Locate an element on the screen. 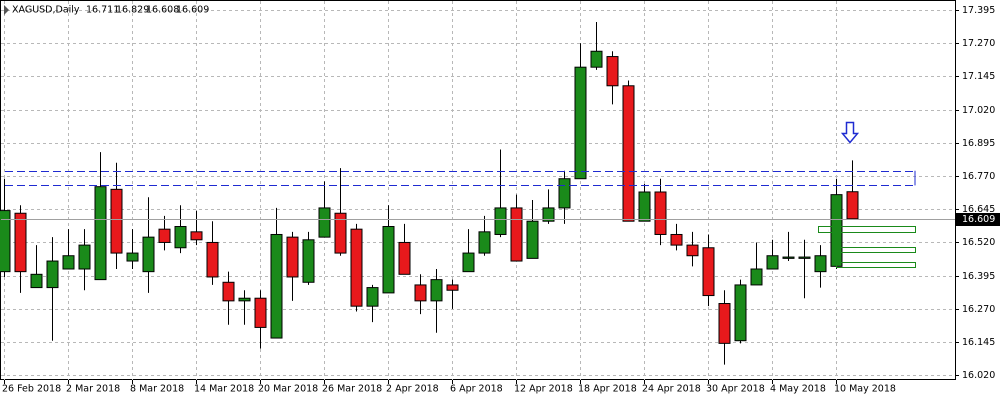  x-tick-label: 6 Apr 2018 is located at coordinates (476, 389).